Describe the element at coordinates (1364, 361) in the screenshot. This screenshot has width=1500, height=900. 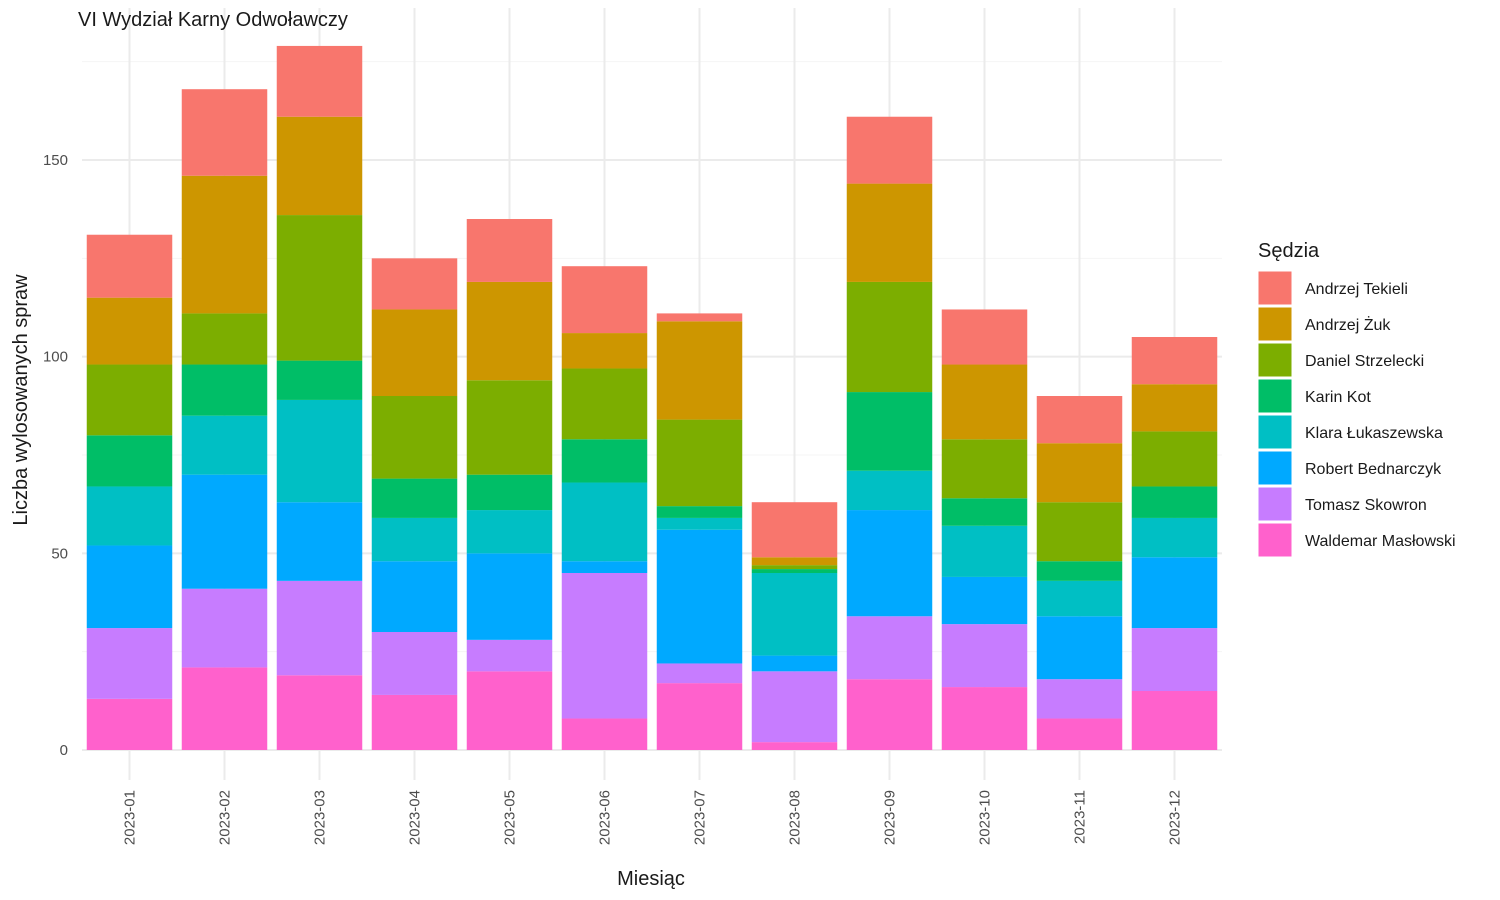
I see `legend-label: Daniel Strzelecki` at that location.